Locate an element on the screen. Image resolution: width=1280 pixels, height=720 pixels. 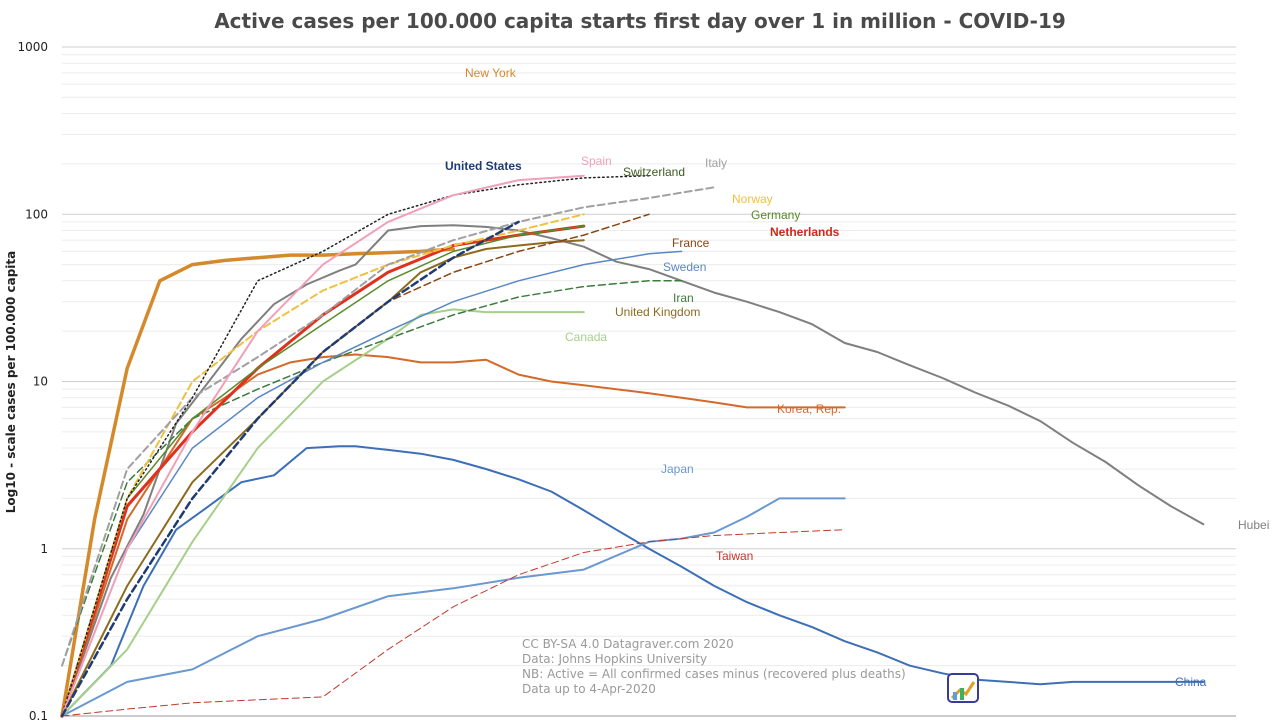
series-label-italy: Italy is located at coordinates (716, 163).